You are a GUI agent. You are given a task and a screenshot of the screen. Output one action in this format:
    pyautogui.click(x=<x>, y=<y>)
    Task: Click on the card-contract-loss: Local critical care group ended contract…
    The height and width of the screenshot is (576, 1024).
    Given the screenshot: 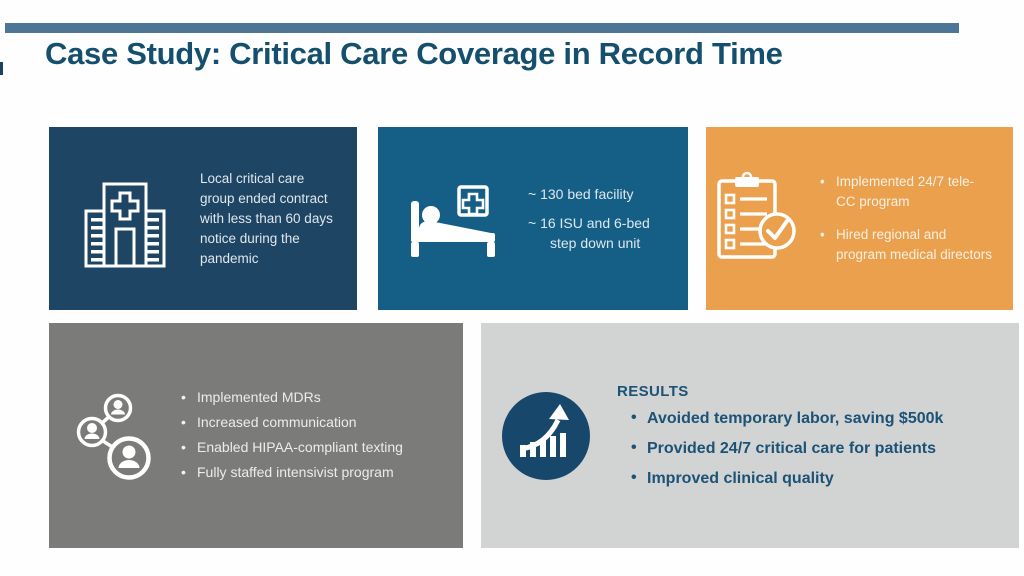 What is the action you would take?
    pyautogui.click(x=203, y=218)
    